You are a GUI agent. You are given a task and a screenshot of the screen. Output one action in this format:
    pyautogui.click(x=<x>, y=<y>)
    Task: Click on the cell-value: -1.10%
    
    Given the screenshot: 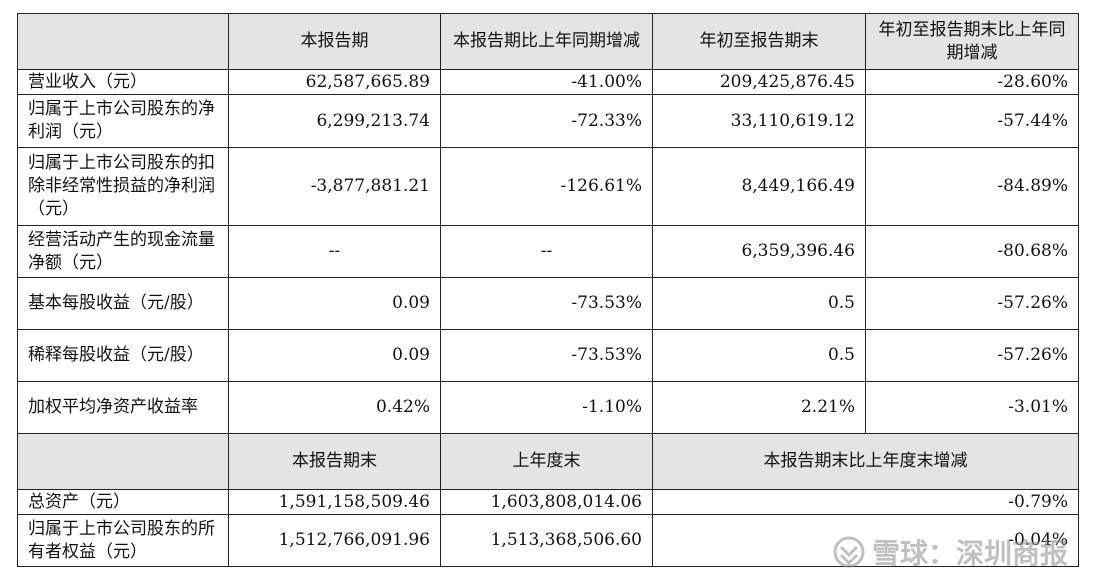 What is the action you would take?
    pyautogui.click(x=546, y=407)
    